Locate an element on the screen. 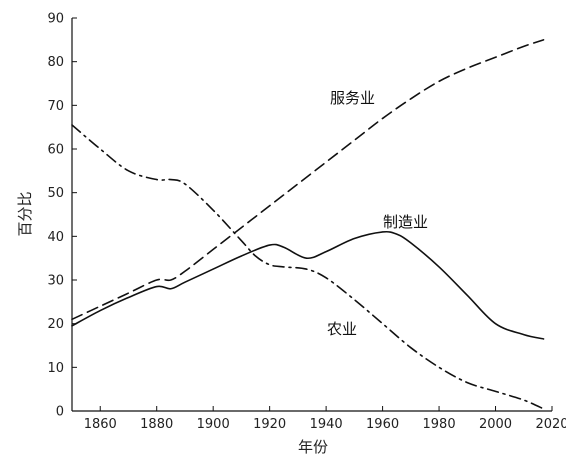 The width and height of the screenshot is (566, 461). x-tick-label: 1900 is located at coordinates (213, 424).